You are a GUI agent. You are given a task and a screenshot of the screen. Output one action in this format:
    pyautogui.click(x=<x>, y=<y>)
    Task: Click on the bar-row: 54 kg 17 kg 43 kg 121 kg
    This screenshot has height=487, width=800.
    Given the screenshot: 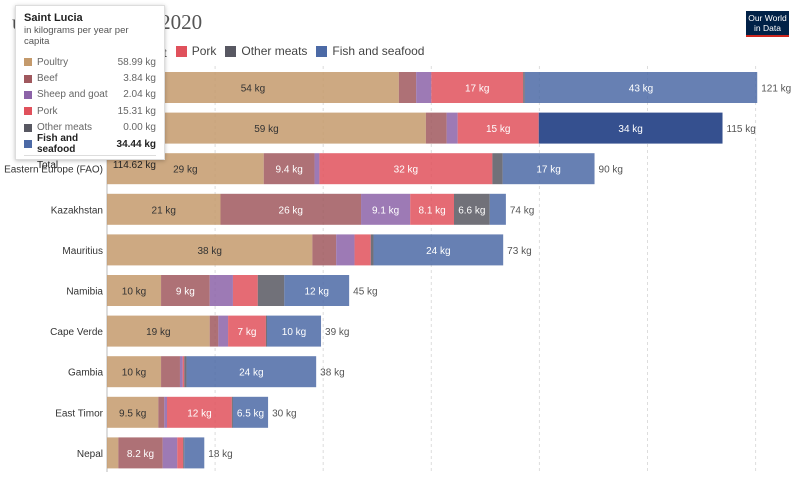 What is the action you would take?
    pyautogui.click(x=449, y=87)
    